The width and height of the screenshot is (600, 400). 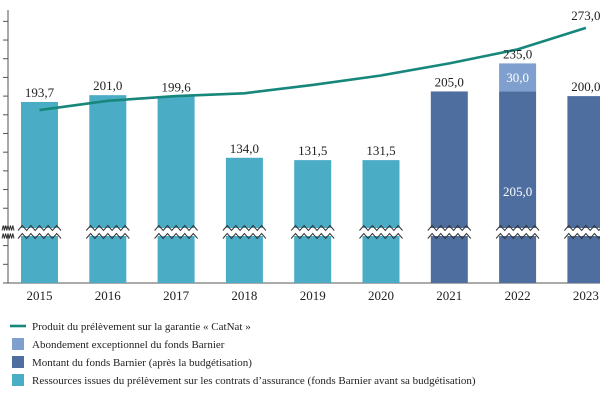 I want to click on bar-value-label: 193,7, so click(x=40, y=92).